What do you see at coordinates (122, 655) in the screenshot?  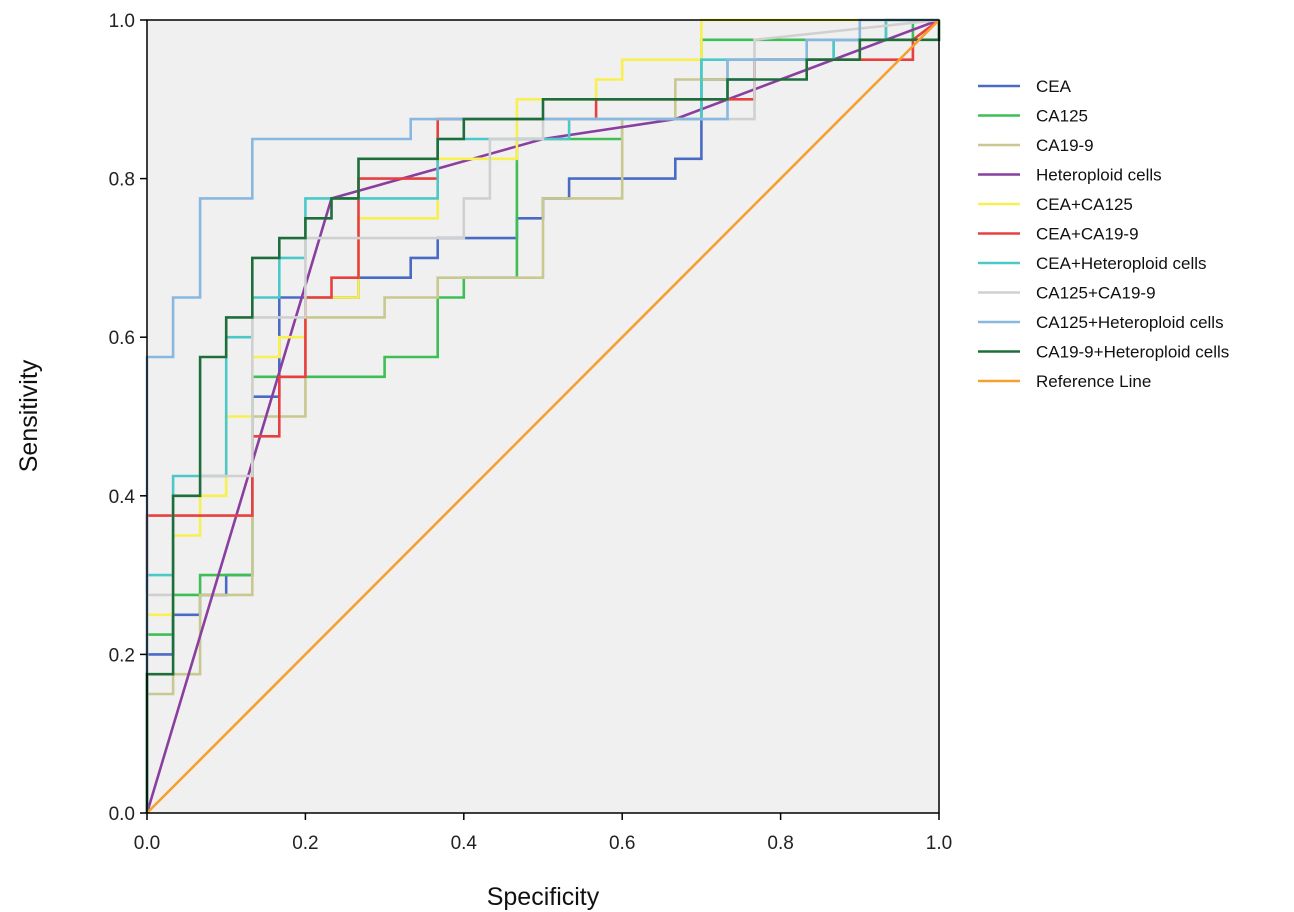 I see `y-tick-label: 0.2` at bounding box center [122, 655].